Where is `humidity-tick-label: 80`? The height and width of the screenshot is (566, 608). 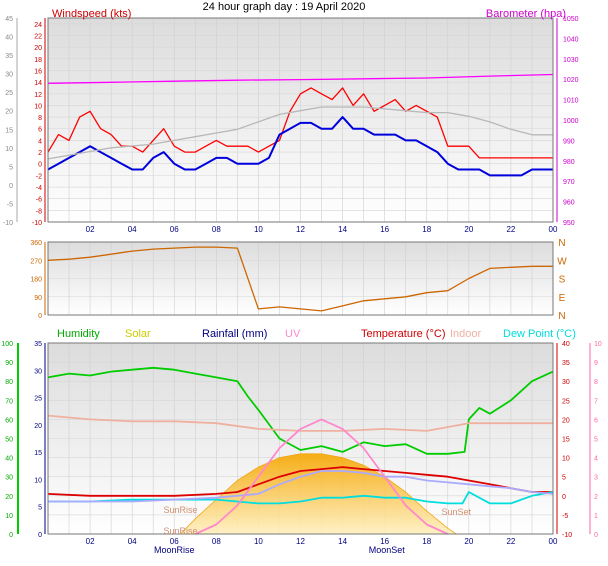 humidity-tick-label: 80 is located at coordinates (9, 382).